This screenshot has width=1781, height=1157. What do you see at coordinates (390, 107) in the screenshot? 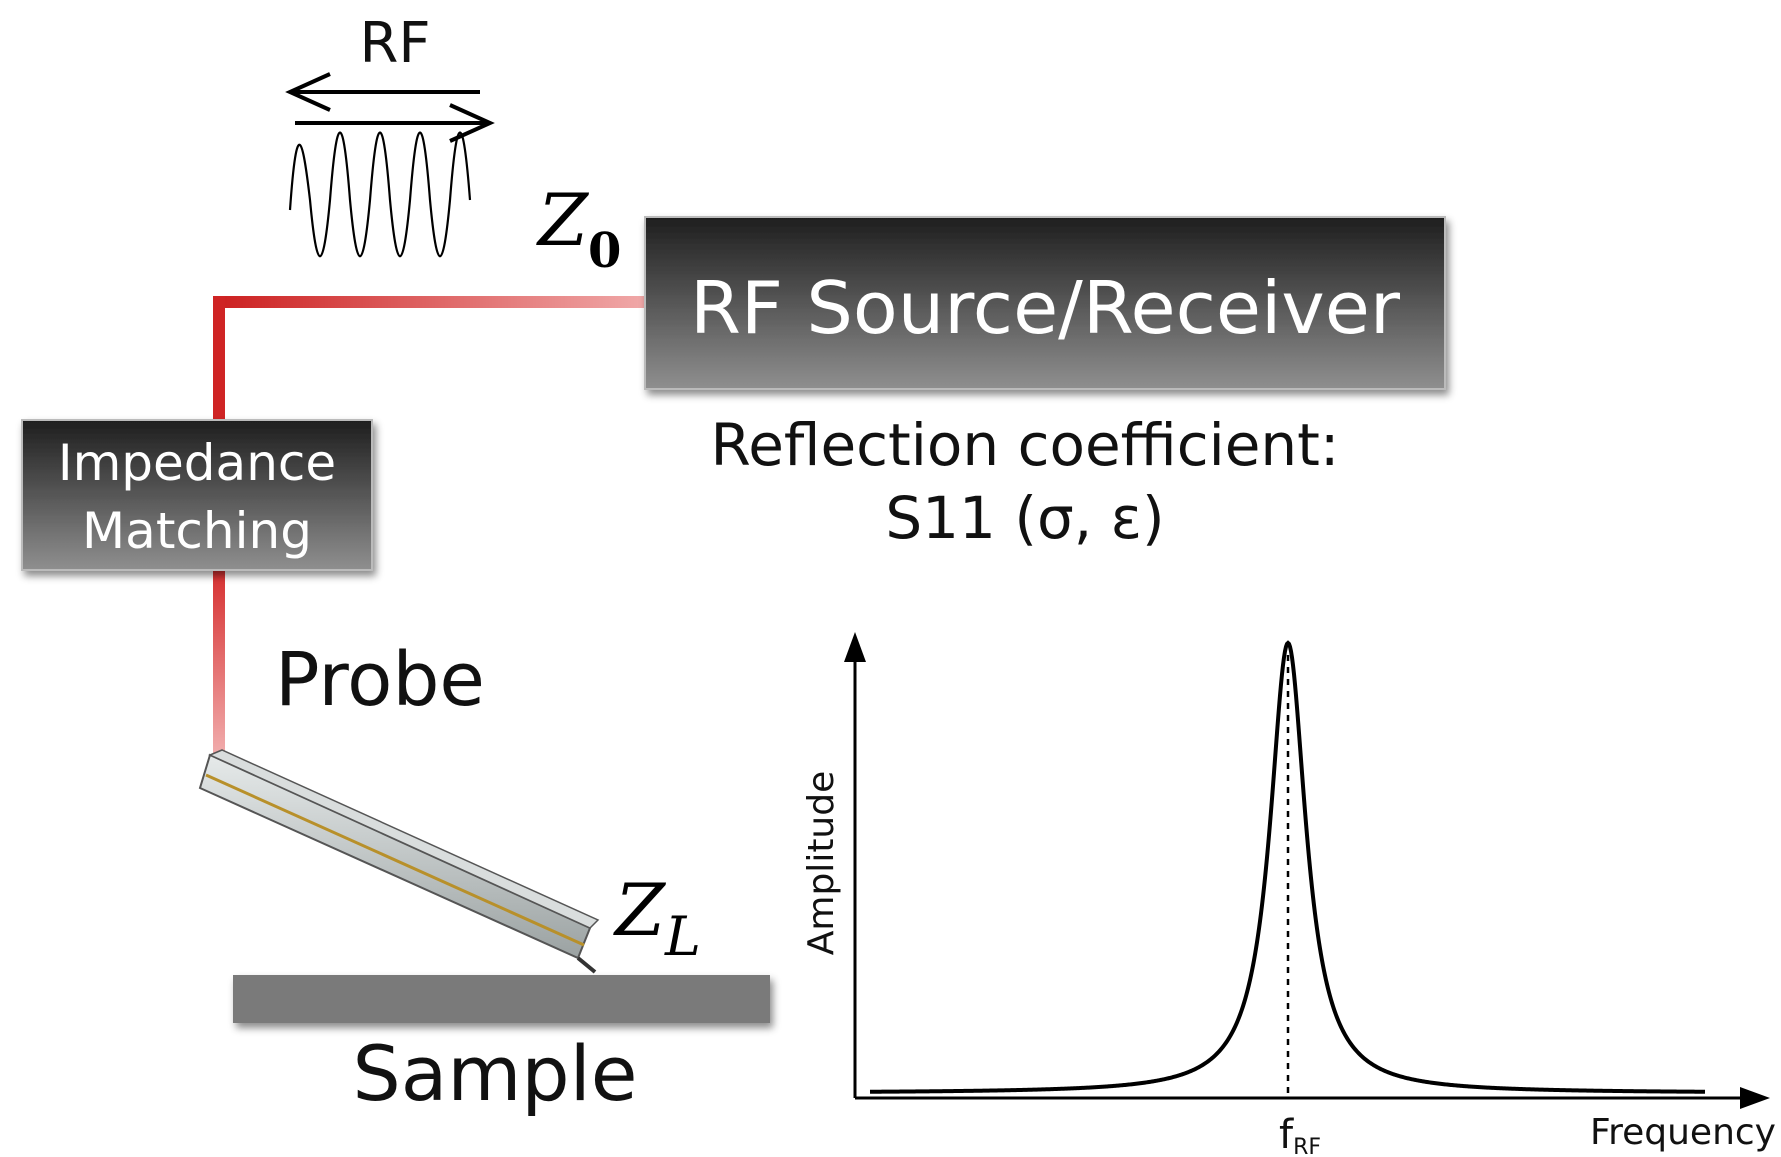
I see `bidirectional-arrow-icon` at bounding box center [390, 107].